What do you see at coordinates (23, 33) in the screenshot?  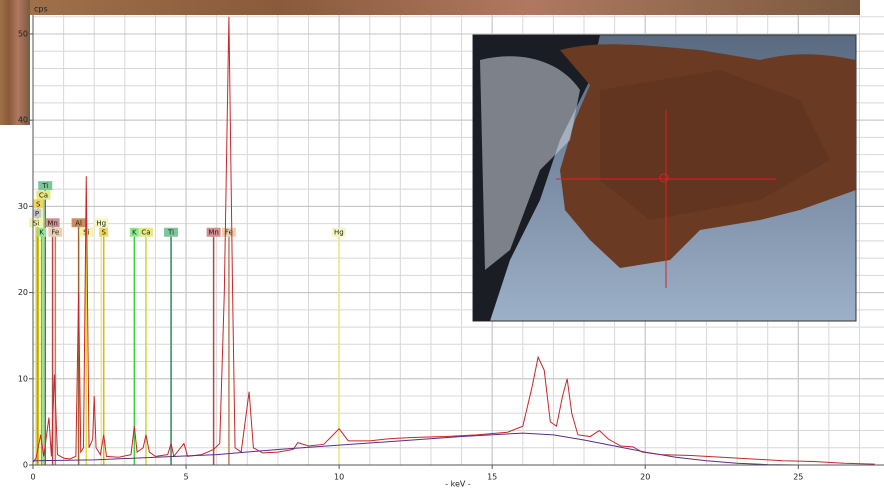 I see `y-tick-label: 50` at bounding box center [23, 33].